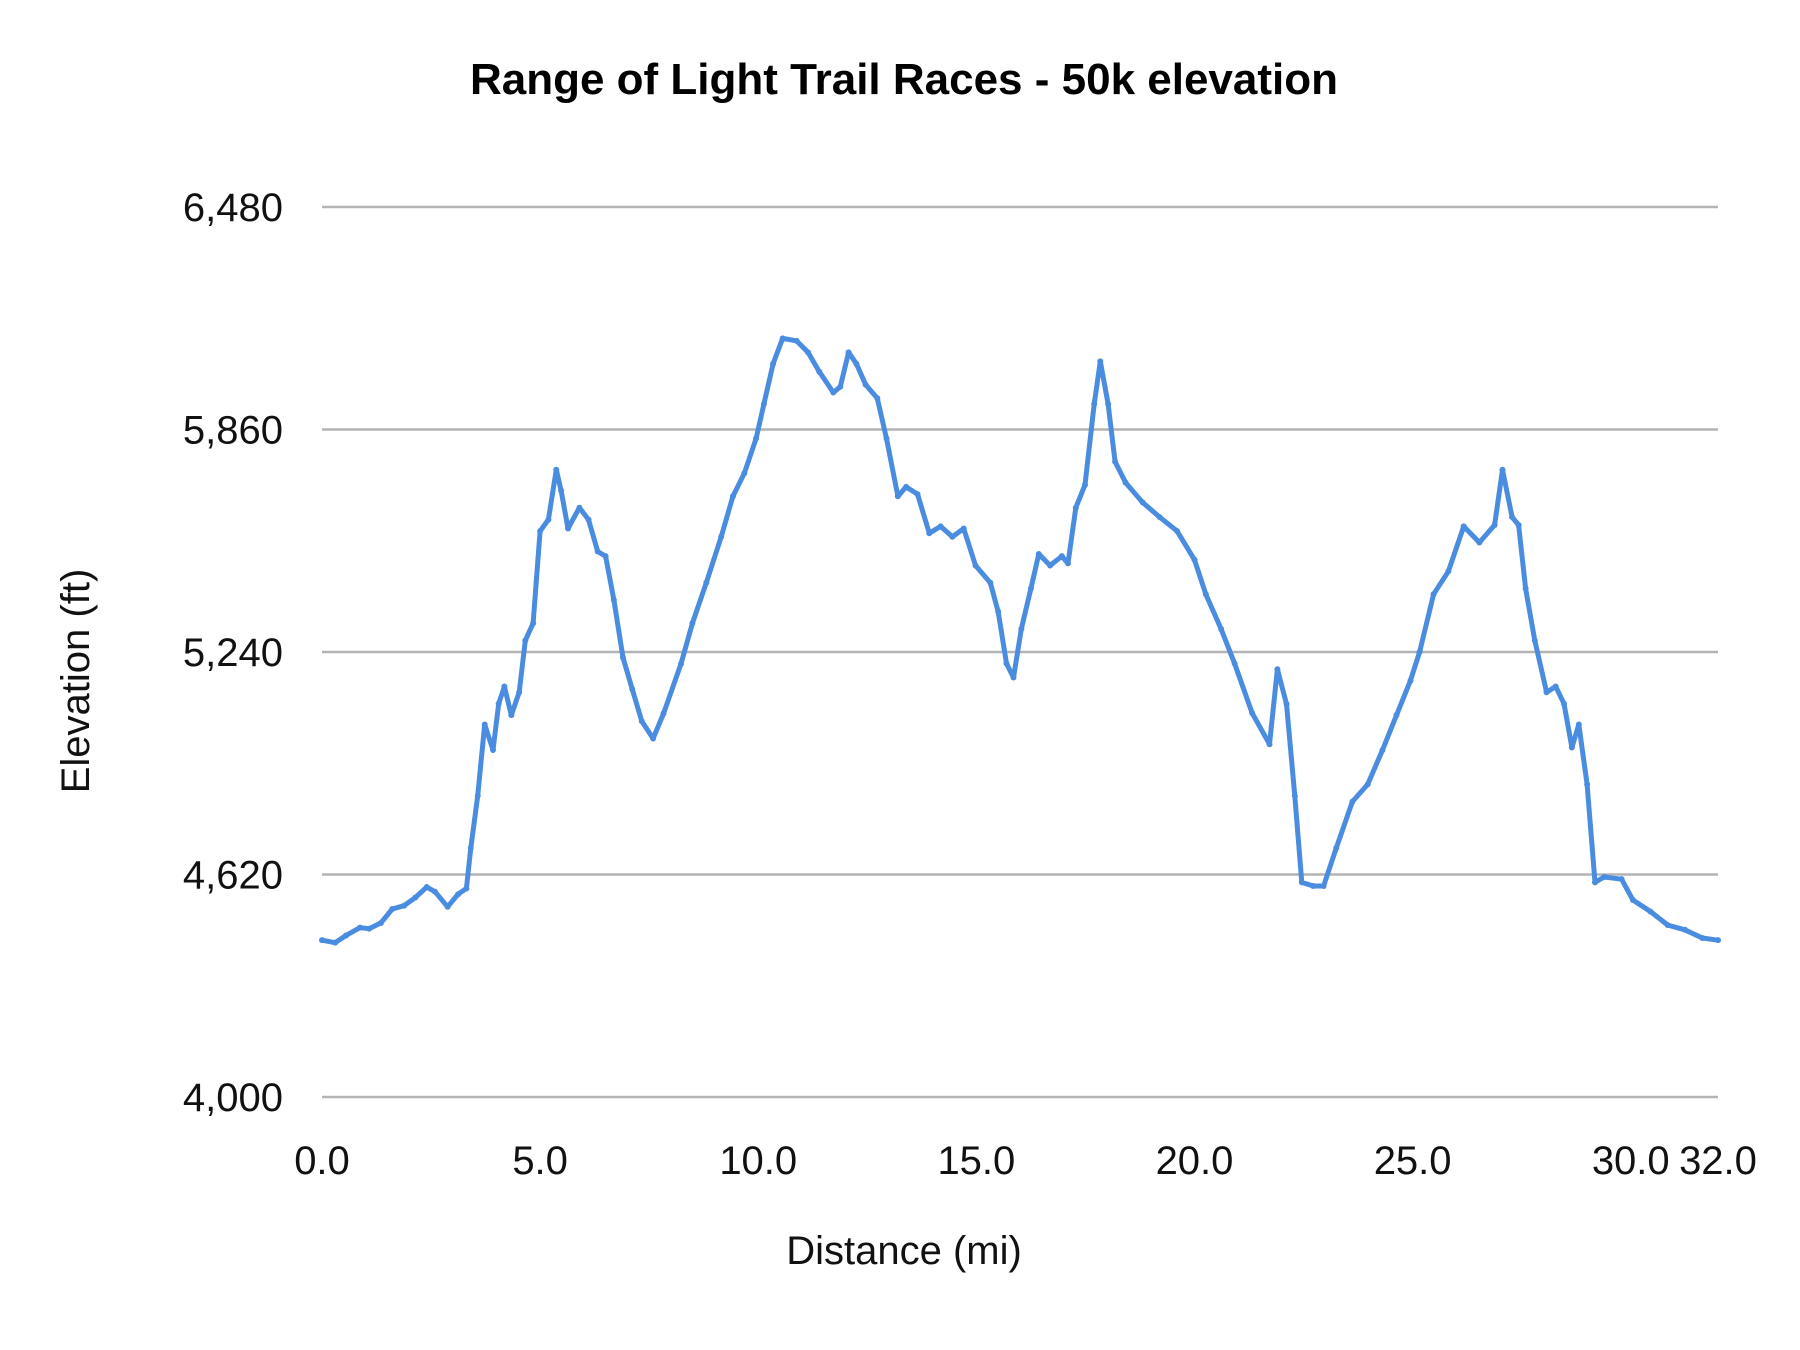  Describe the element at coordinates (1195, 1161) in the screenshot. I see `x-tick-label: 20.0` at that location.